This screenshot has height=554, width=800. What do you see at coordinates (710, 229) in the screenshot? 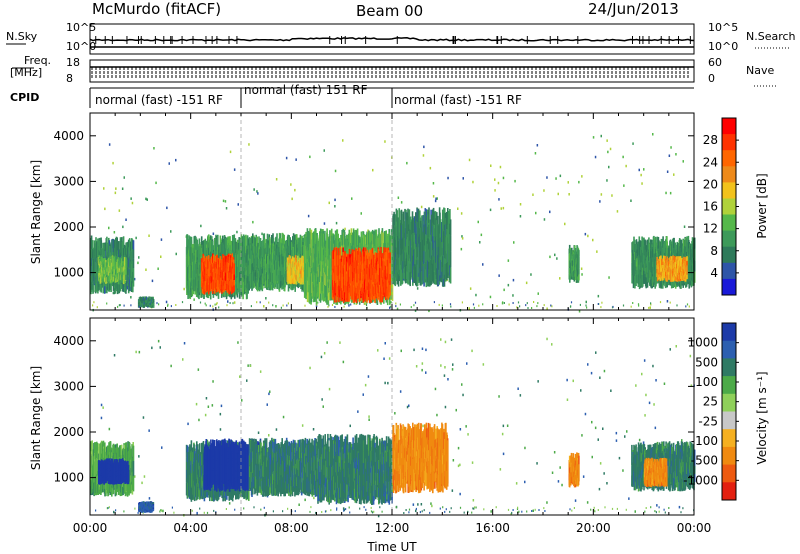
I see `colorbar-tick-label: 12` at bounding box center [710, 229].